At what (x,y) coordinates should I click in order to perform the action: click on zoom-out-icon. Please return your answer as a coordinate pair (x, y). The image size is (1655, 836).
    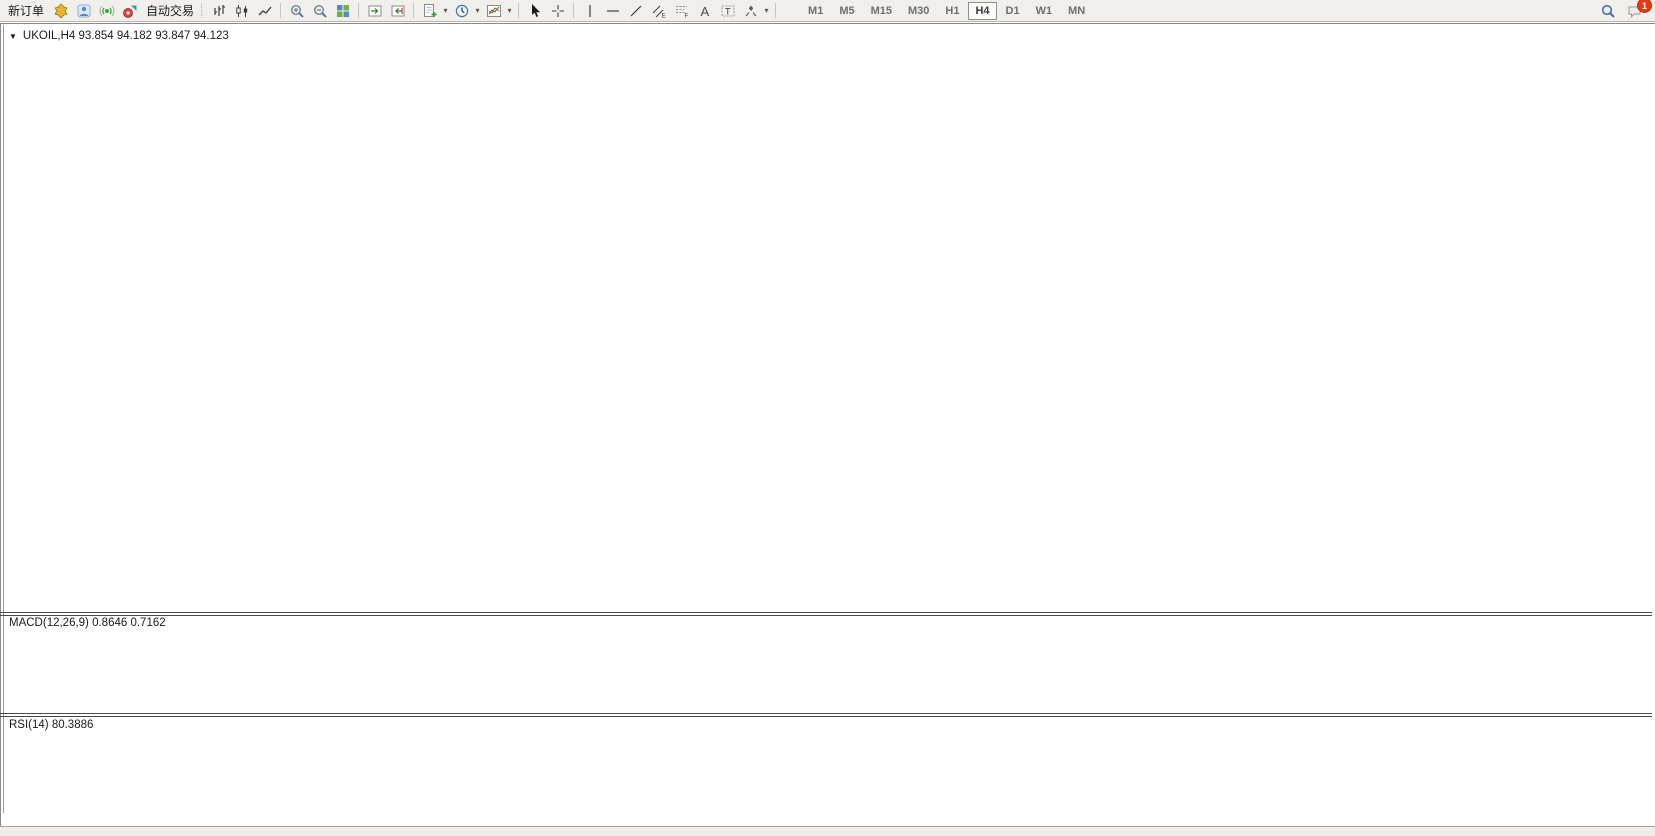
    Looking at the image, I should click on (319, 10).